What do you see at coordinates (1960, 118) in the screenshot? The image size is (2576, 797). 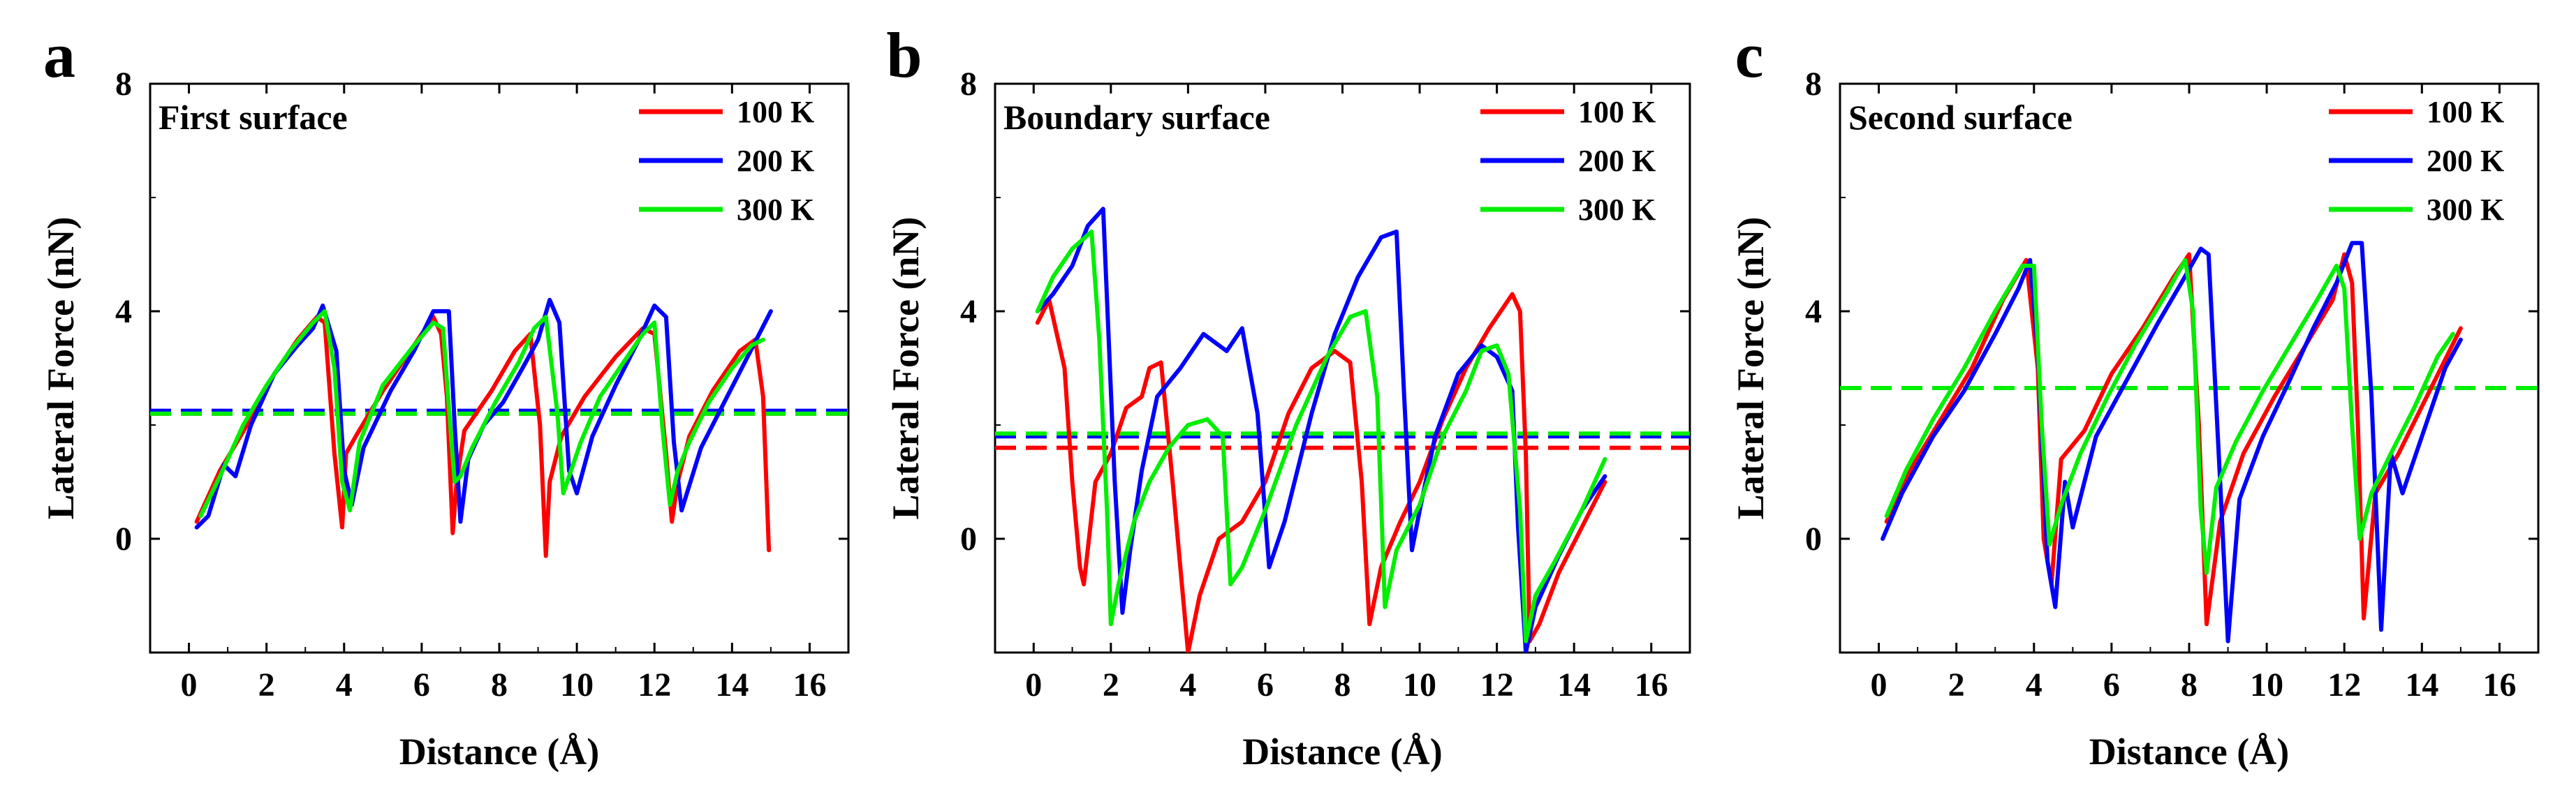 I see `panel-title: Second surface` at bounding box center [1960, 118].